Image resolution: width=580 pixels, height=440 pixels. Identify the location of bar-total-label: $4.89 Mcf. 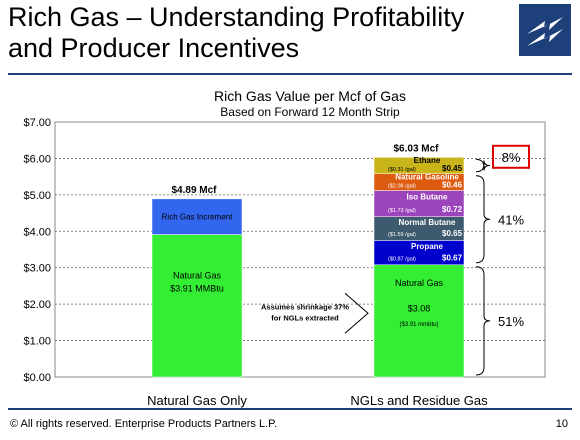
(194, 190).